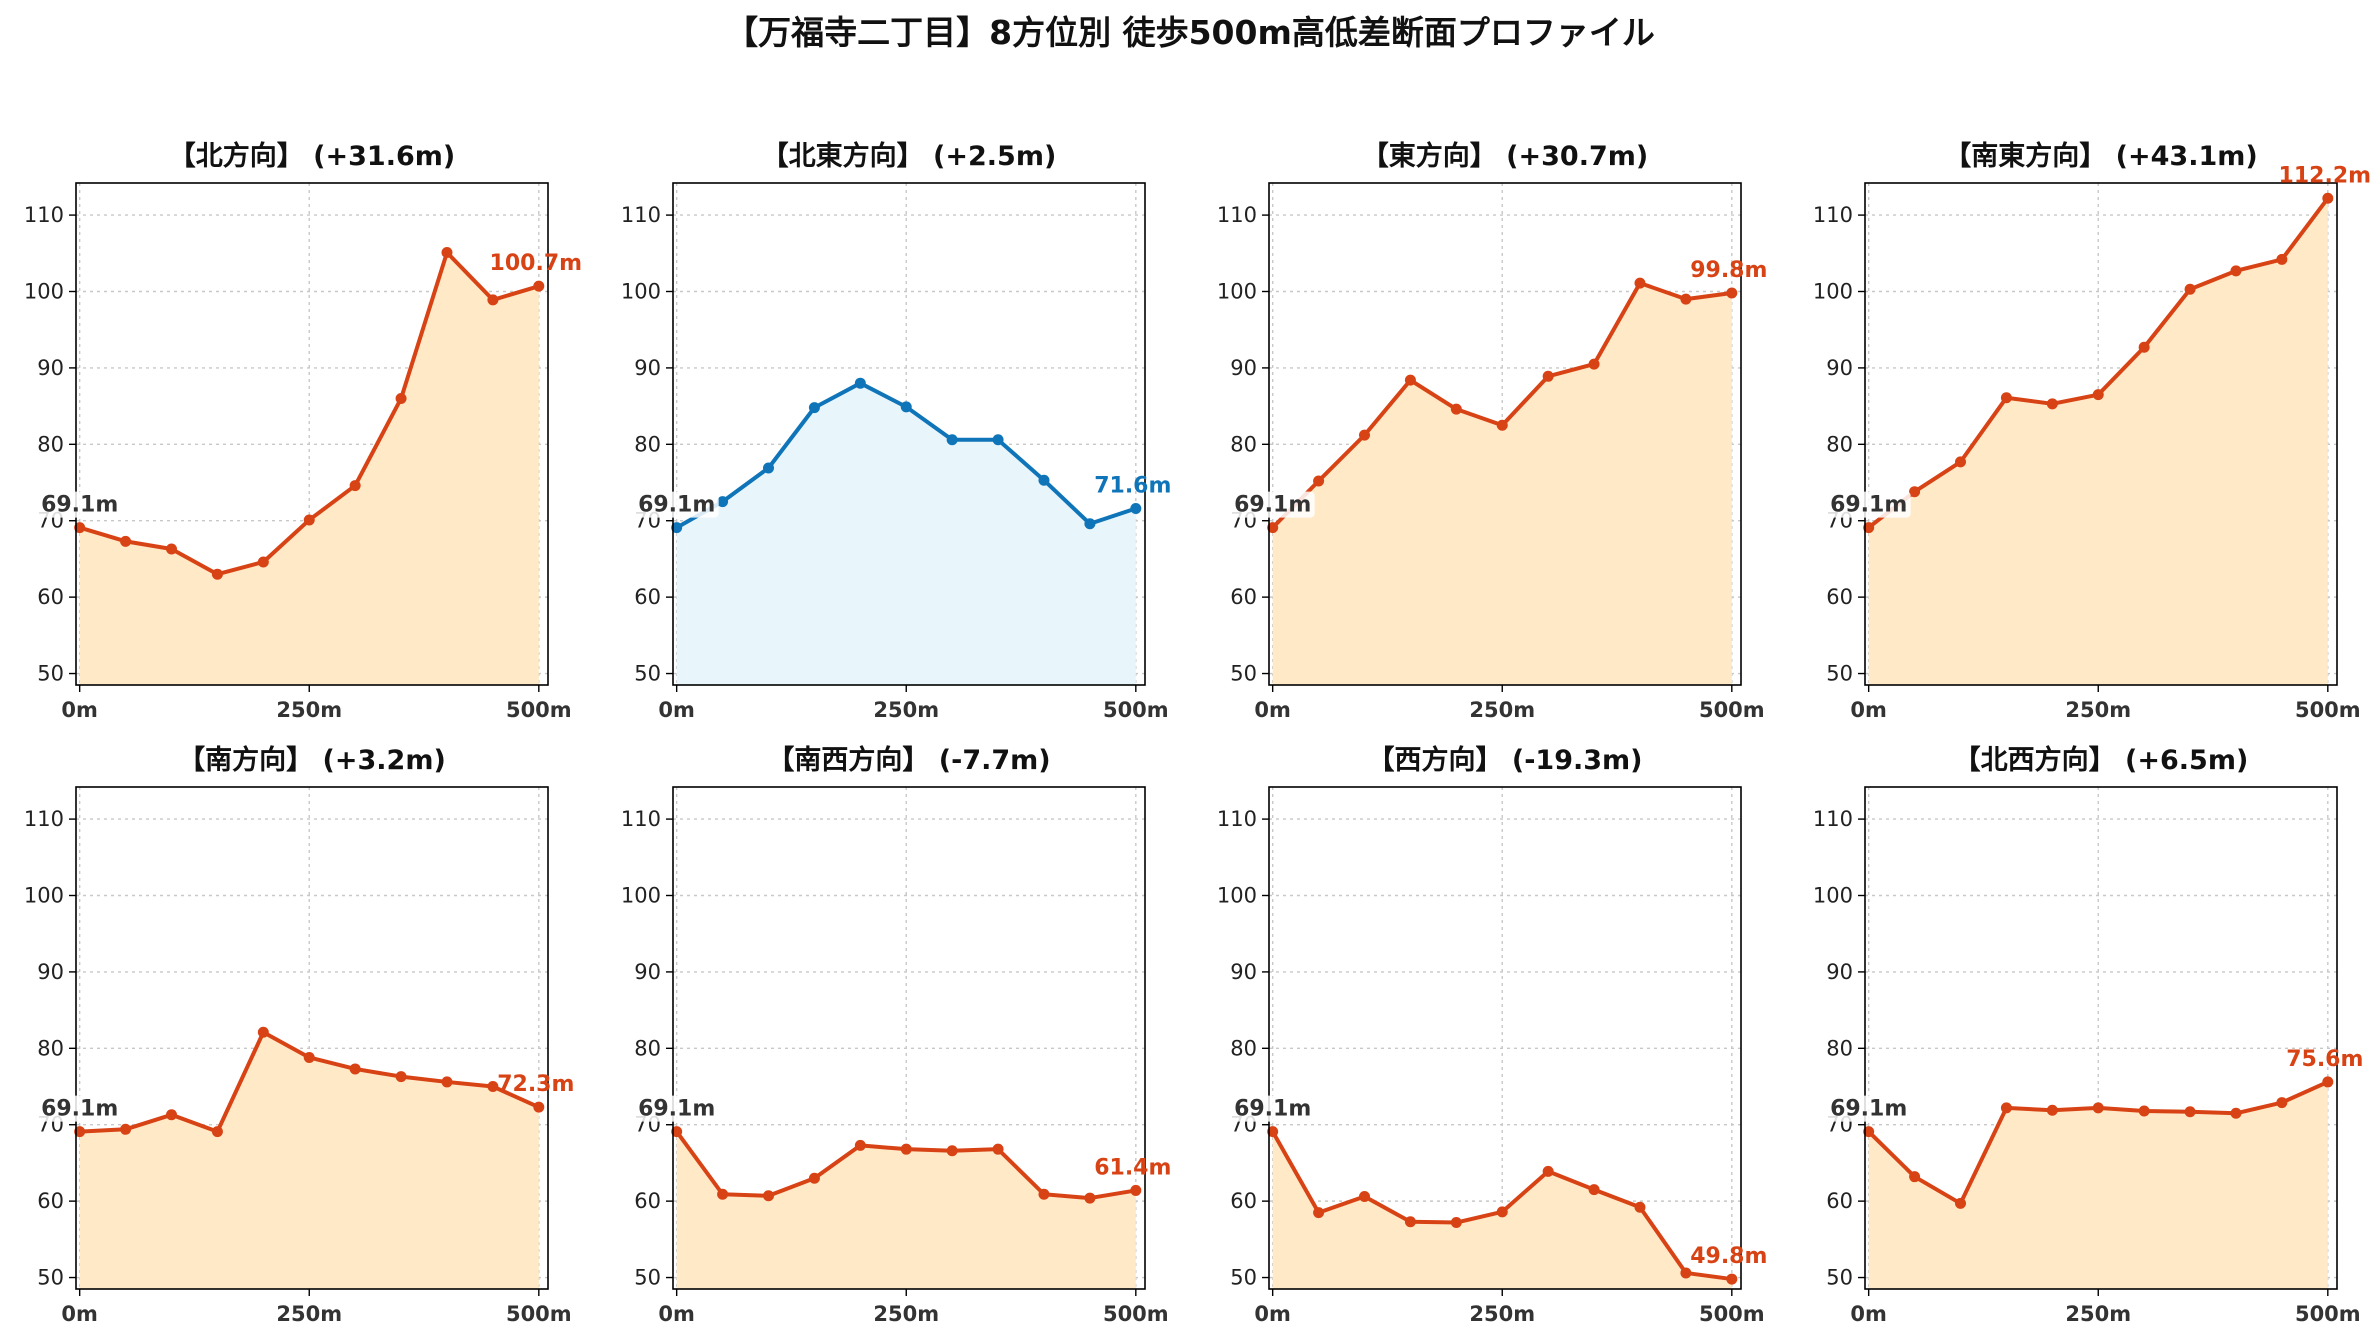 The image size is (2380, 1340). Describe the element at coordinates (2101, 760) in the screenshot. I see `panel-title: 【北西方向】 (+6.5m)` at that location.